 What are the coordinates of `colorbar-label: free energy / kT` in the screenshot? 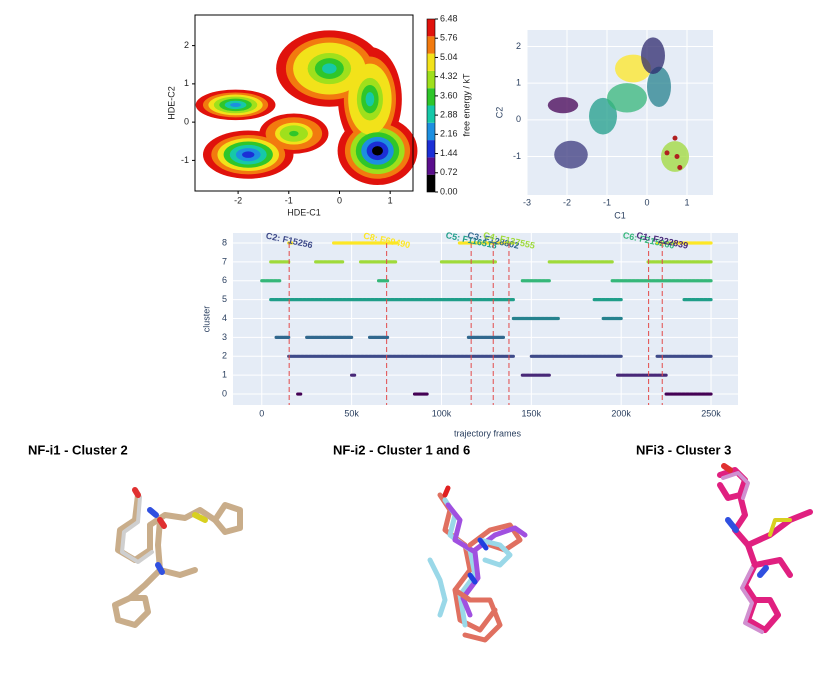 It's located at (466, 105).